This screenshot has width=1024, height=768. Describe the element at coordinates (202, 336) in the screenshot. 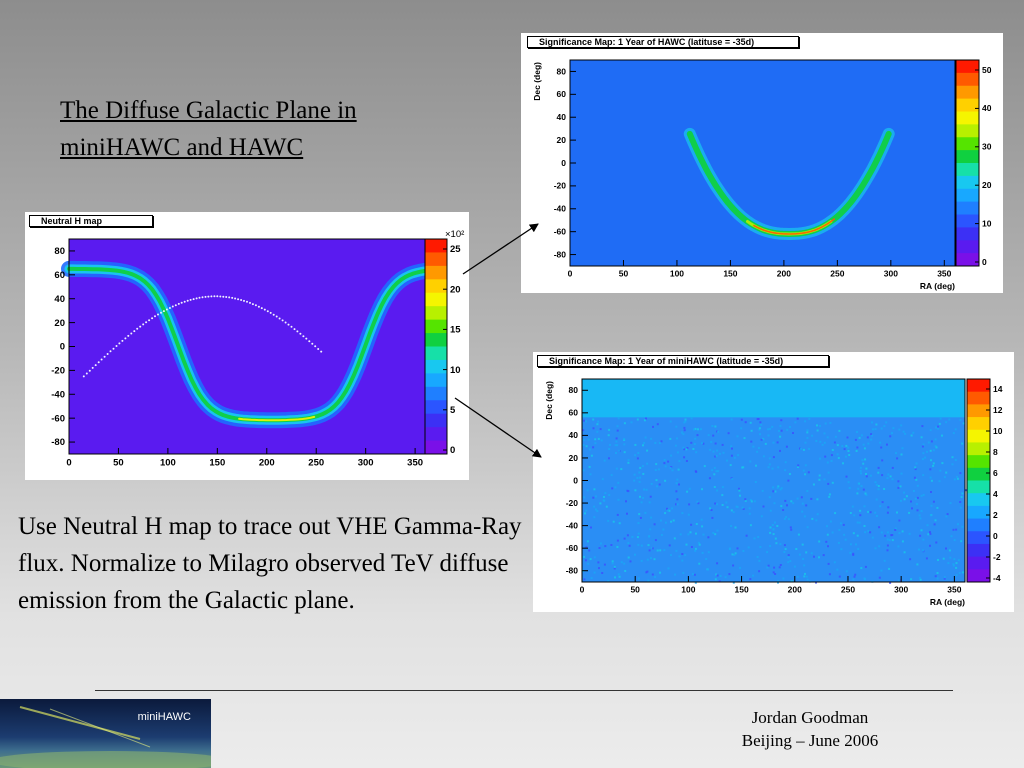

I see `dotted-arc` at that location.